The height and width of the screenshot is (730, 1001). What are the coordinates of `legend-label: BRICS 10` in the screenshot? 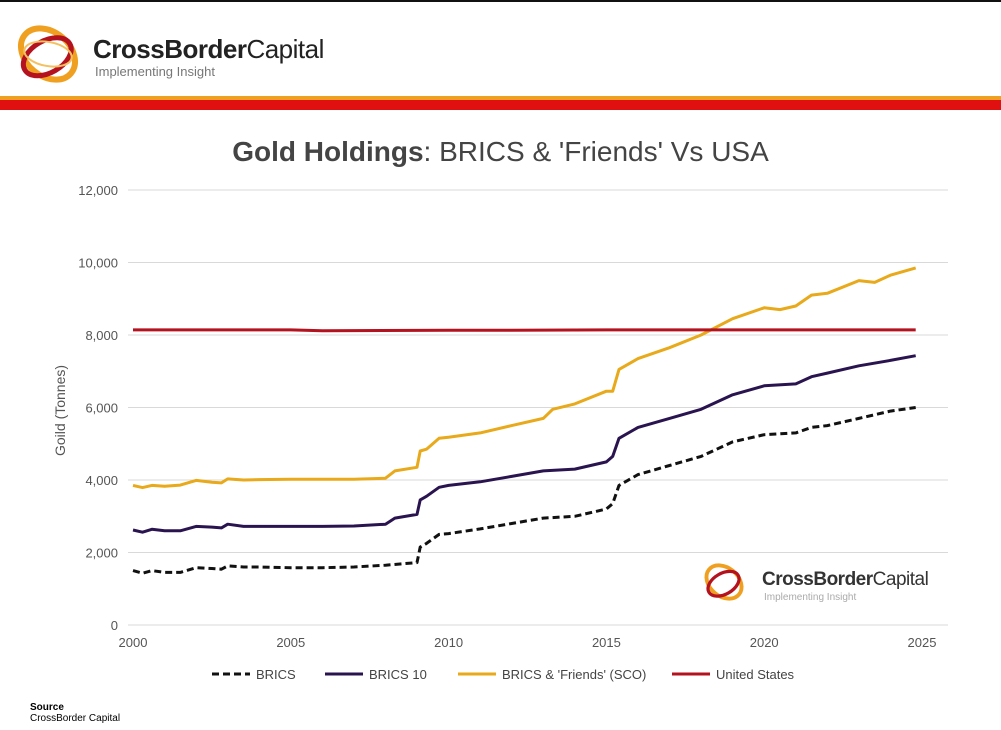 It's located at (398, 674).